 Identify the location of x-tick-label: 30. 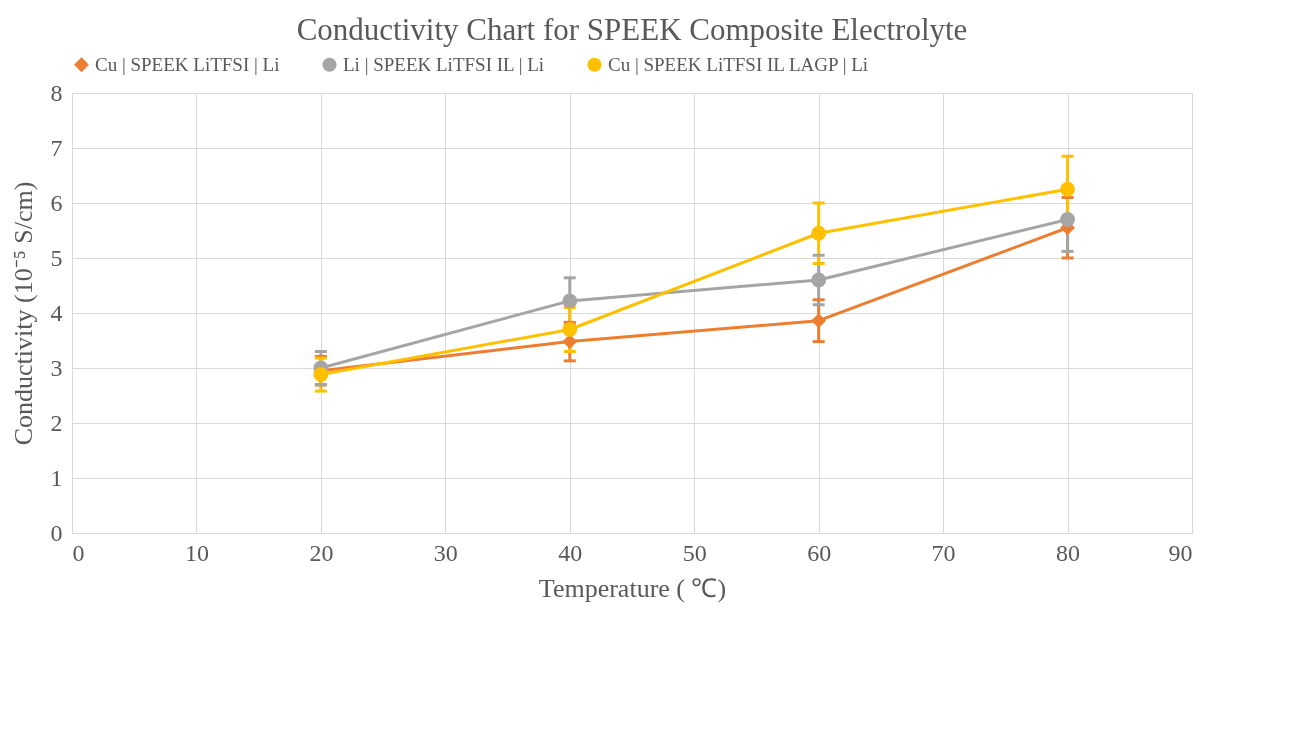
(445, 552).